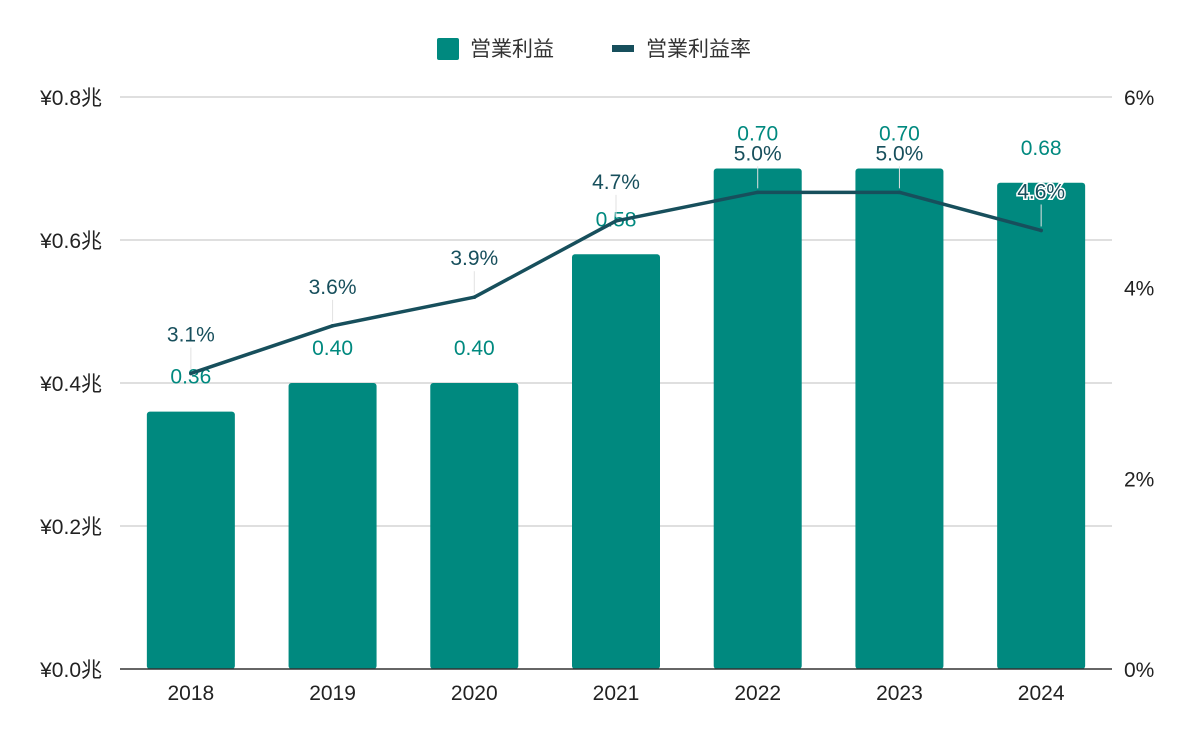  I want to click on x-tick-label: 2021, so click(616, 693).